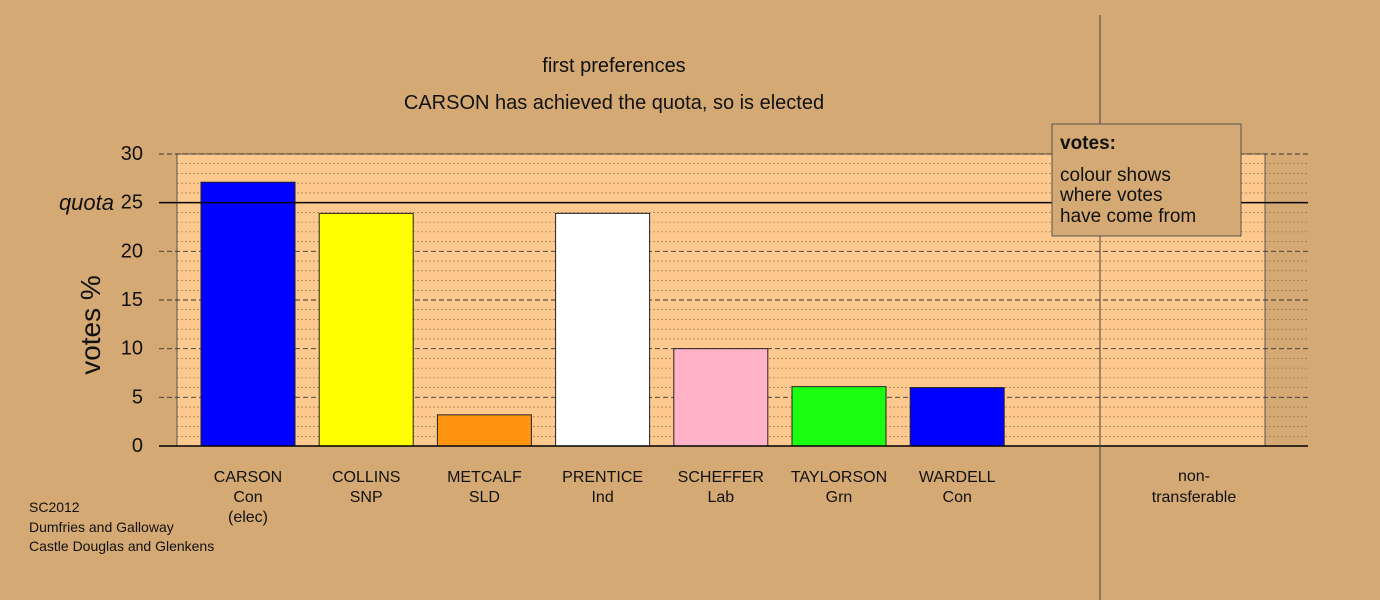 This screenshot has height=600, width=1380. I want to click on y-tick-labels: 0 5 10 15 20 25 30, so click(132, 300).